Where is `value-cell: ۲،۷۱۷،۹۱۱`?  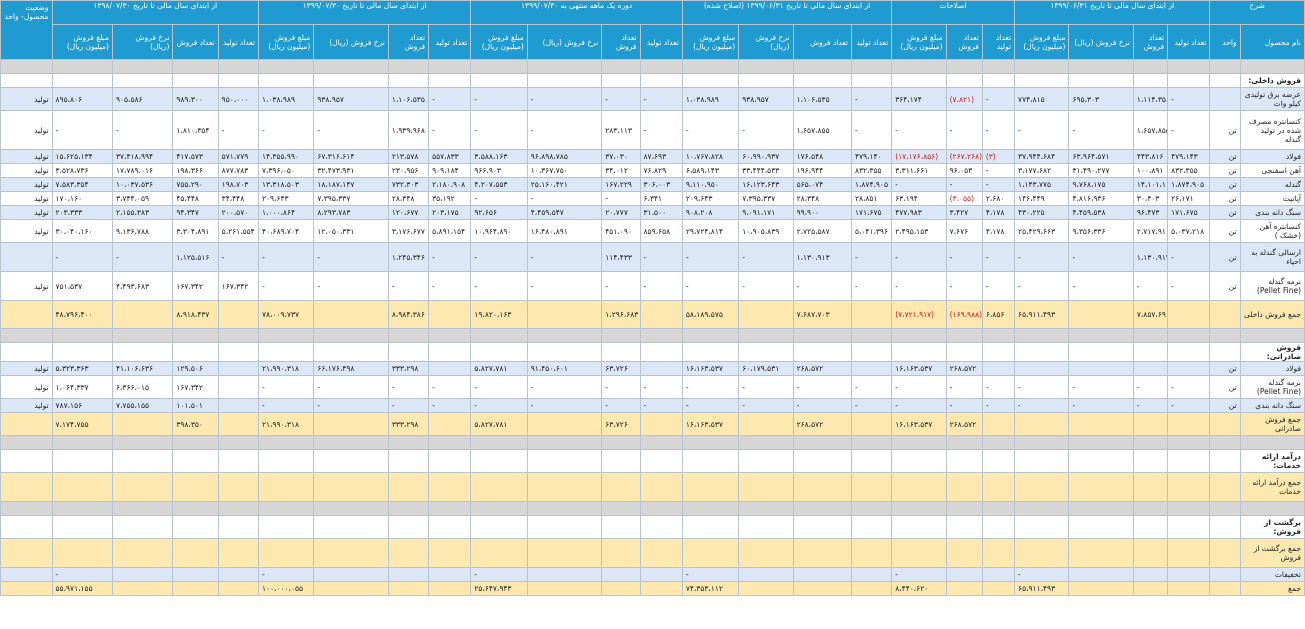 value-cell: ۲،۷۱۷،۹۱۱ is located at coordinates (1150, 231).